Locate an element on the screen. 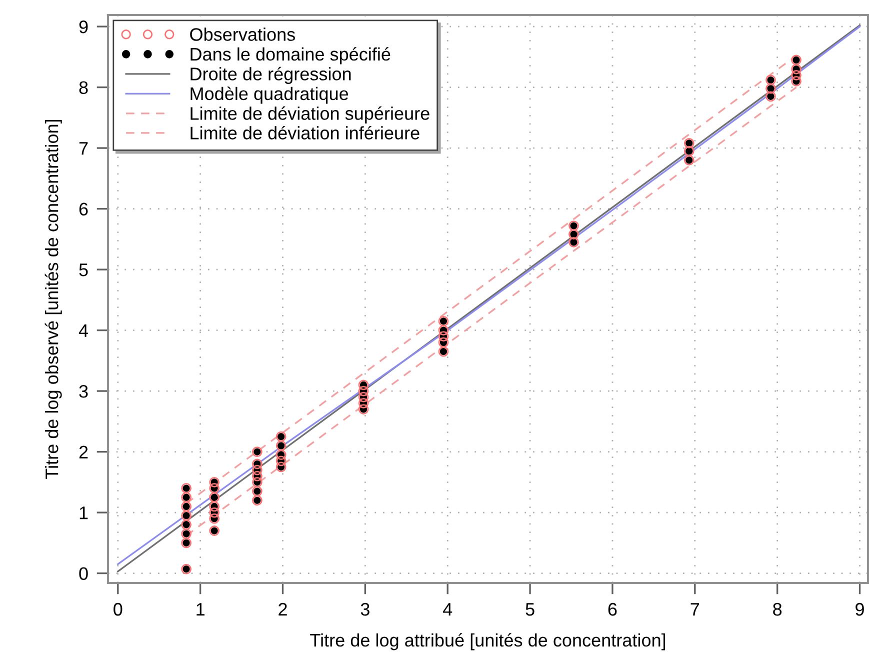 The image size is (869, 660). y-tick-label: 6 is located at coordinates (83, 209).